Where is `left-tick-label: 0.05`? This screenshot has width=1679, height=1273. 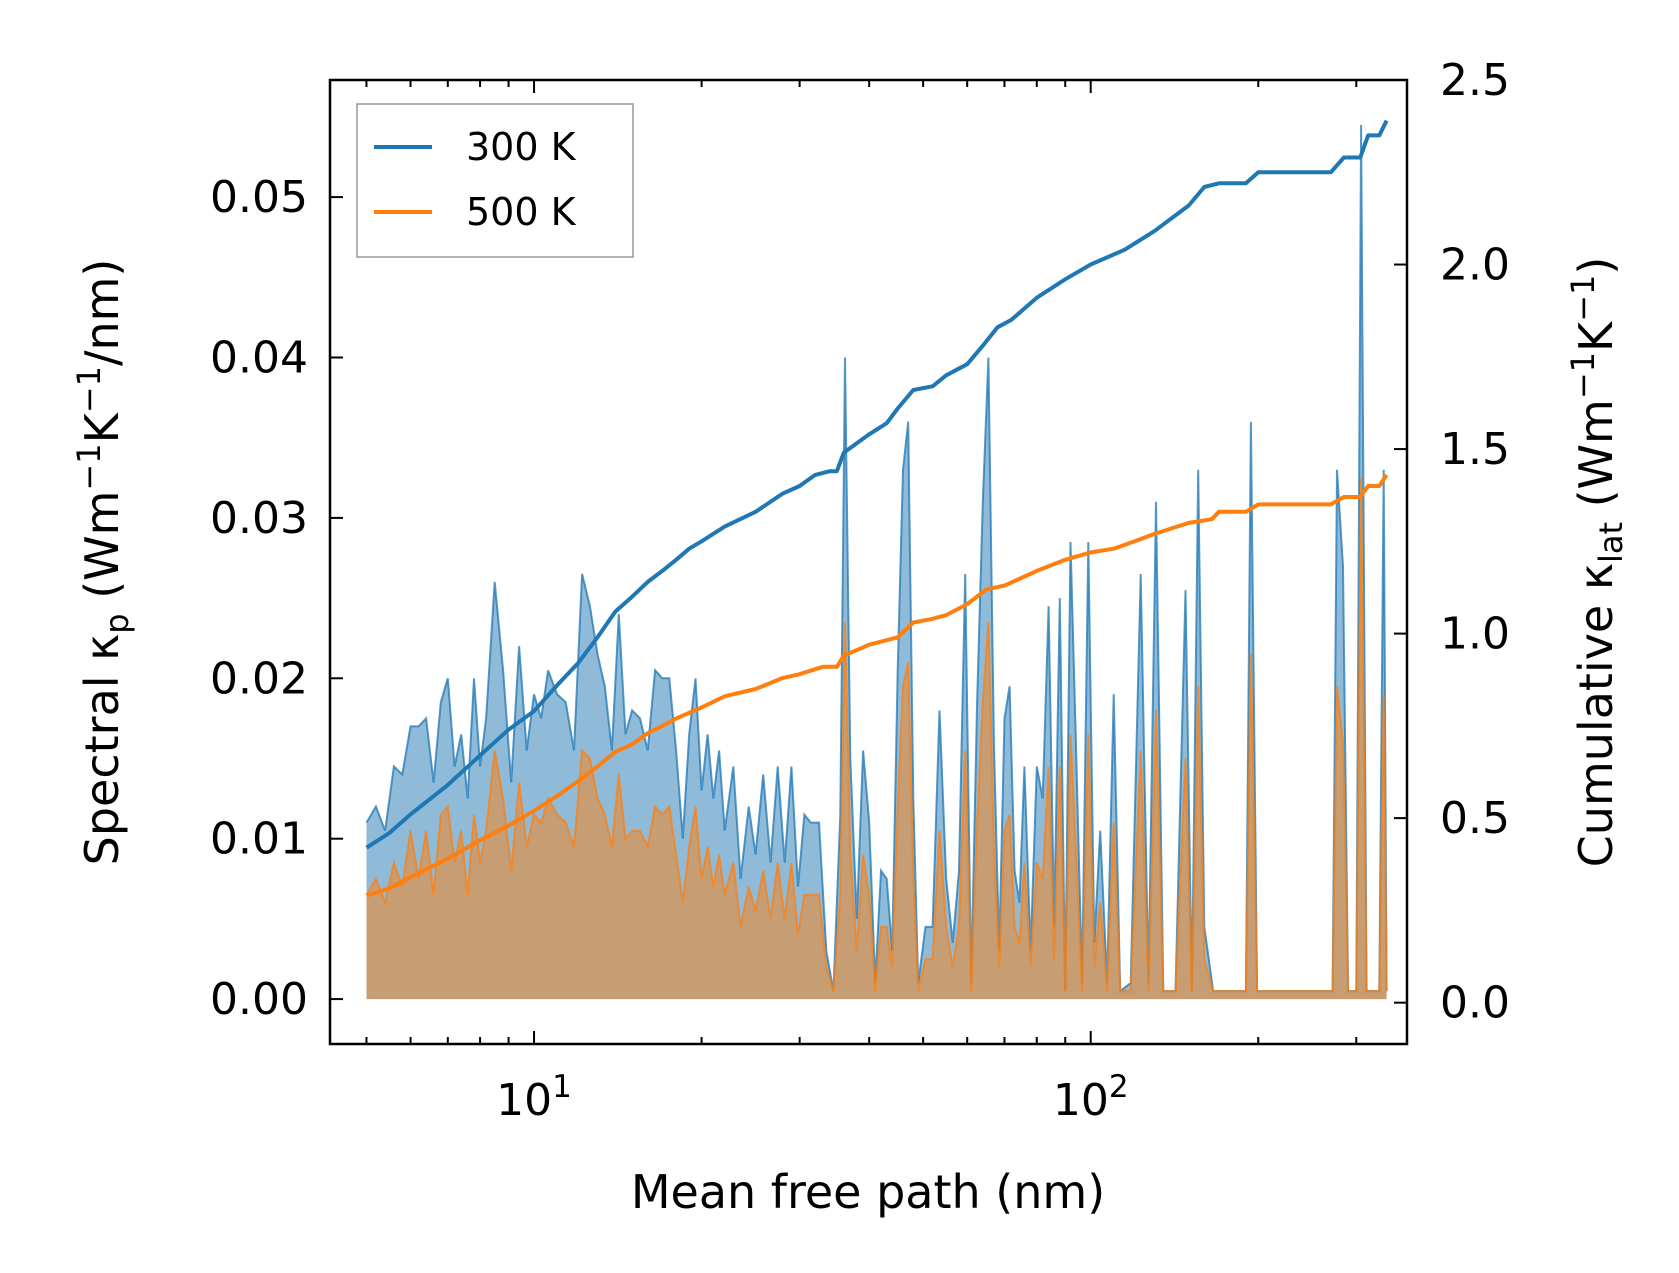 left-tick-label: 0.05 is located at coordinates (259, 197).